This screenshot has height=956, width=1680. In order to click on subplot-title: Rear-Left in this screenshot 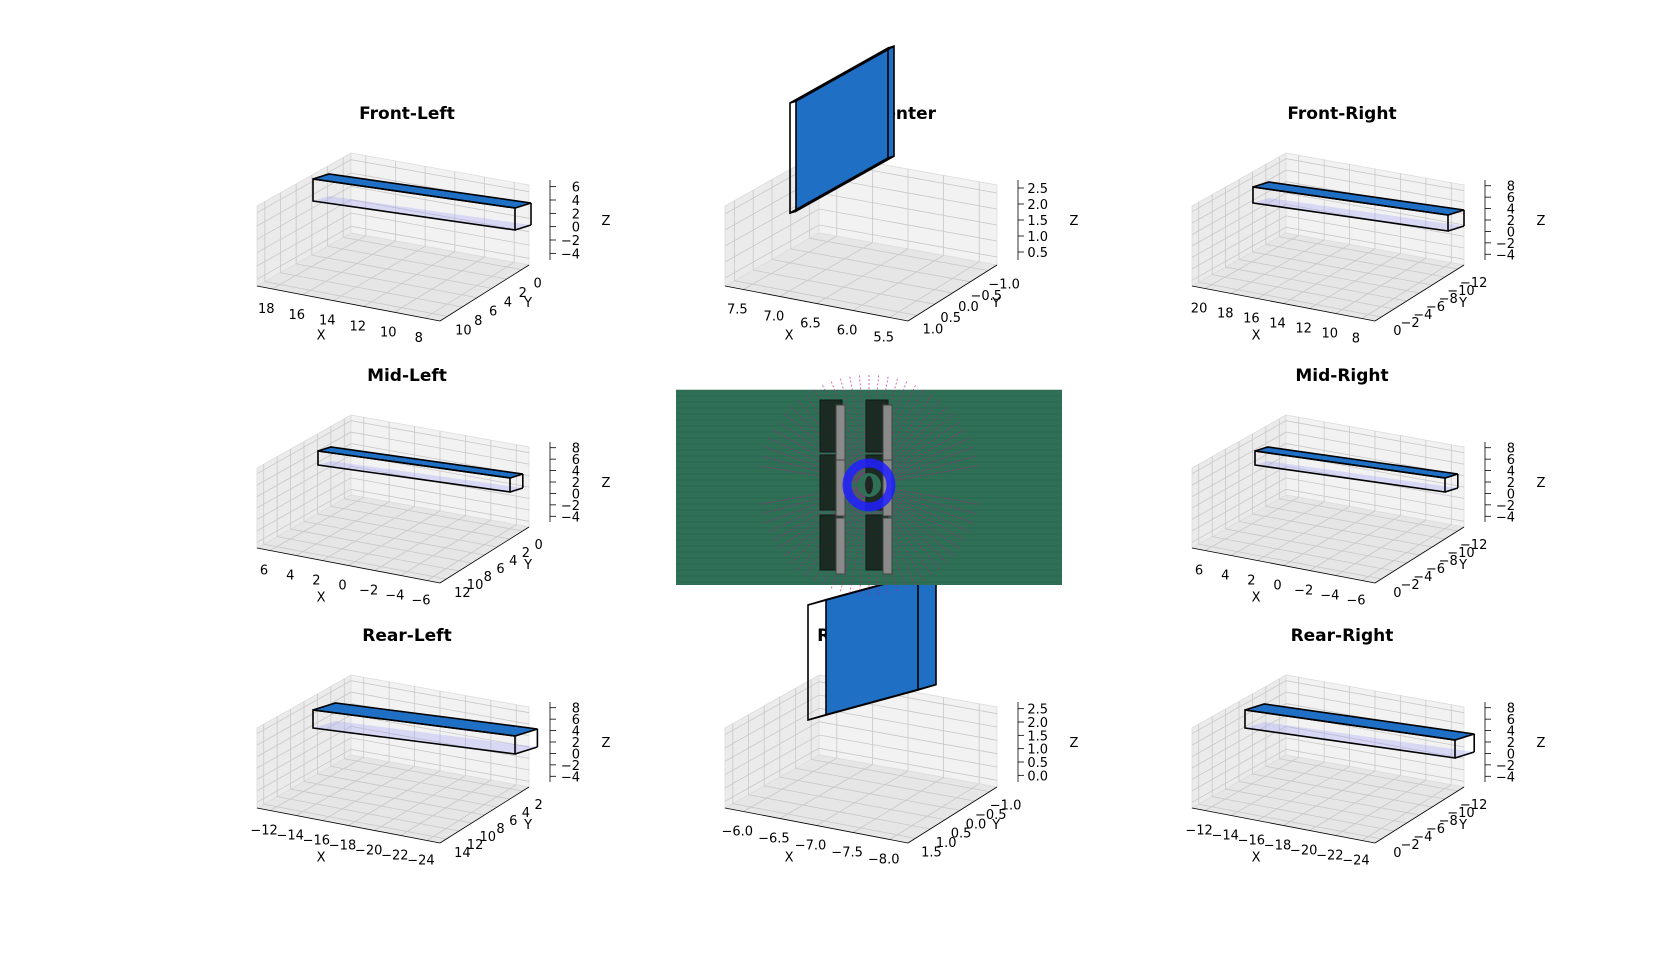, I will do `click(406, 636)`.